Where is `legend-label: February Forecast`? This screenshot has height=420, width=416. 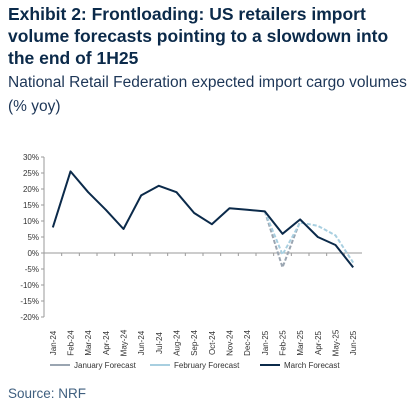 legend-label: February Forecast is located at coordinates (207, 365).